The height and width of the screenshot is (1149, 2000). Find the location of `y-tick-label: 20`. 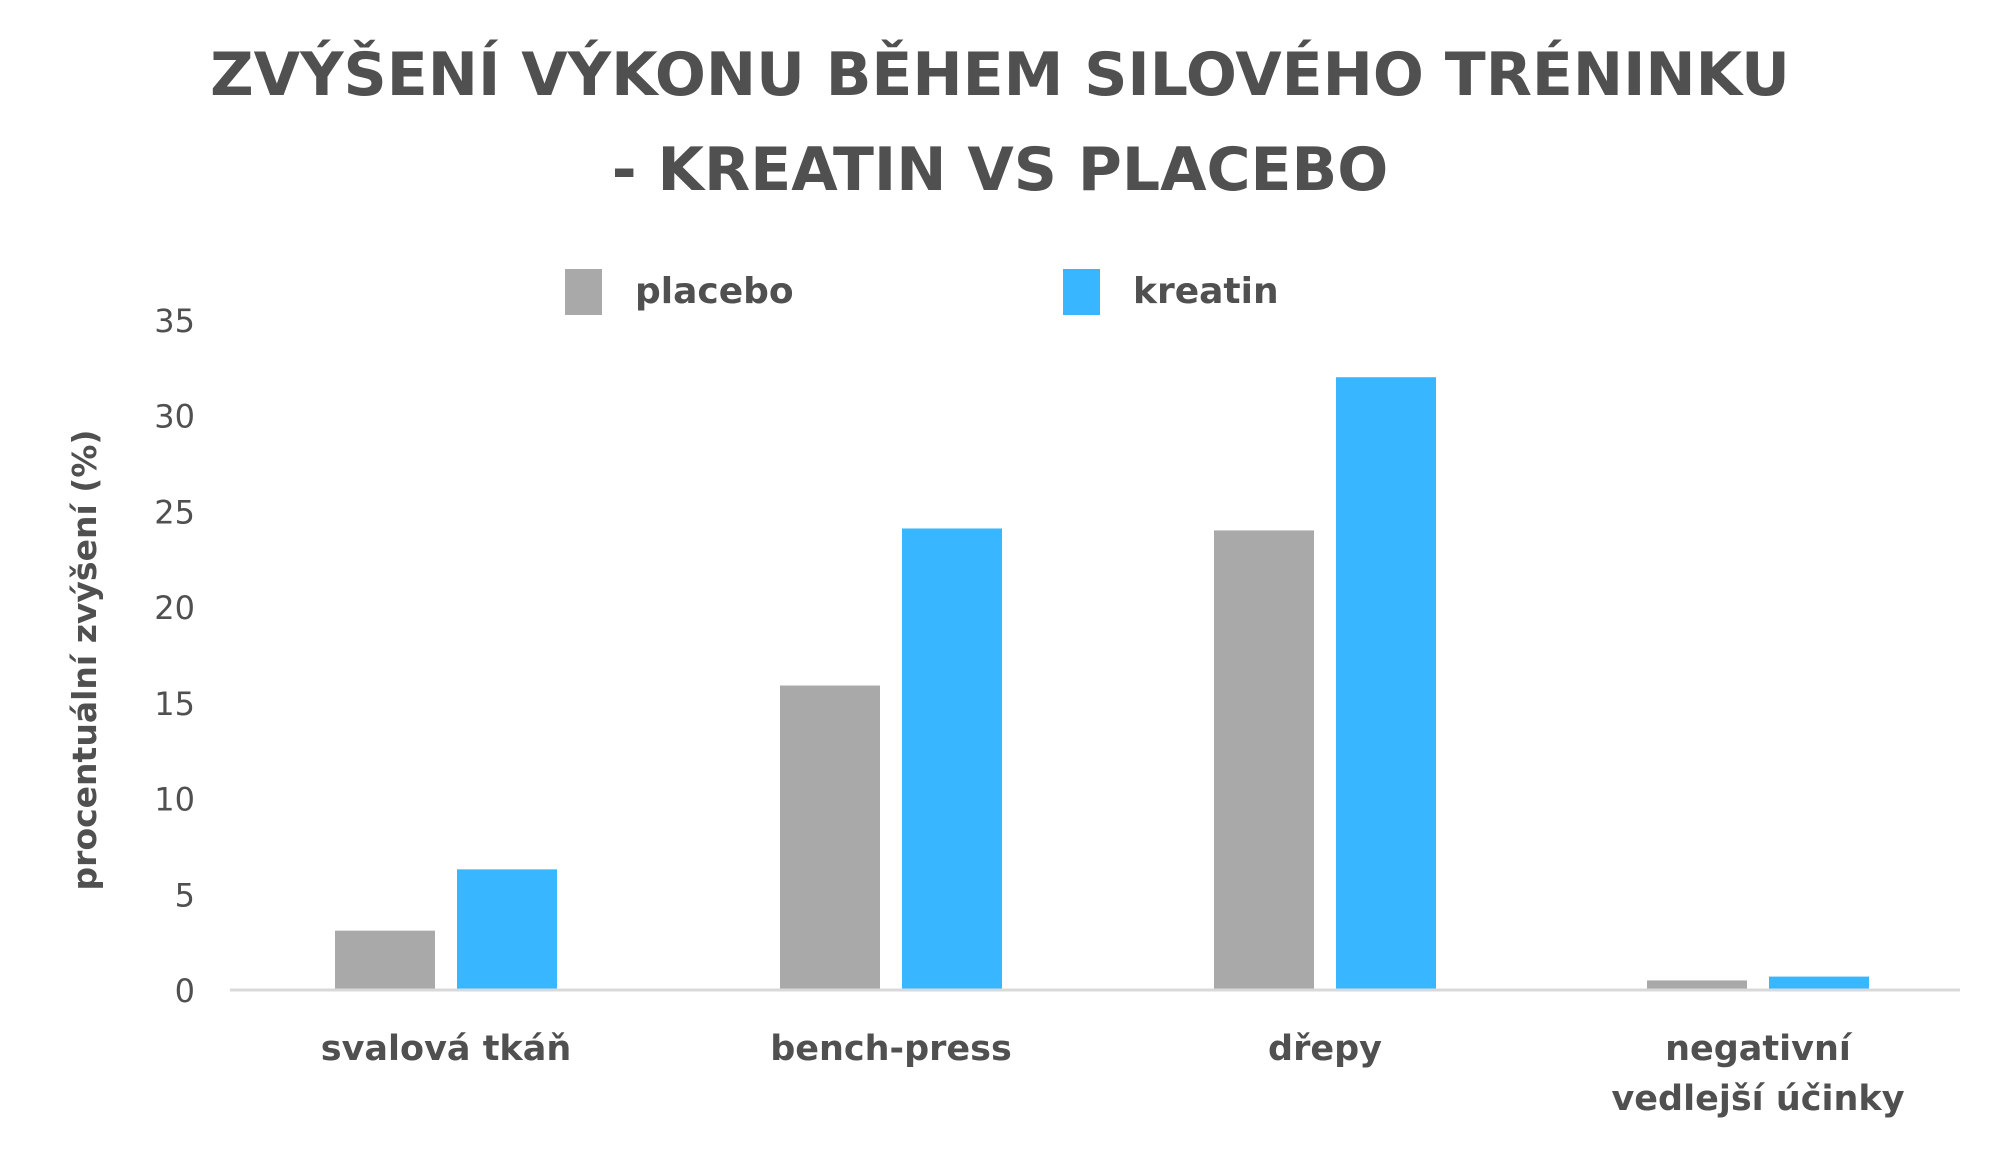

y-tick-label: 20 is located at coordinates (174, 608).